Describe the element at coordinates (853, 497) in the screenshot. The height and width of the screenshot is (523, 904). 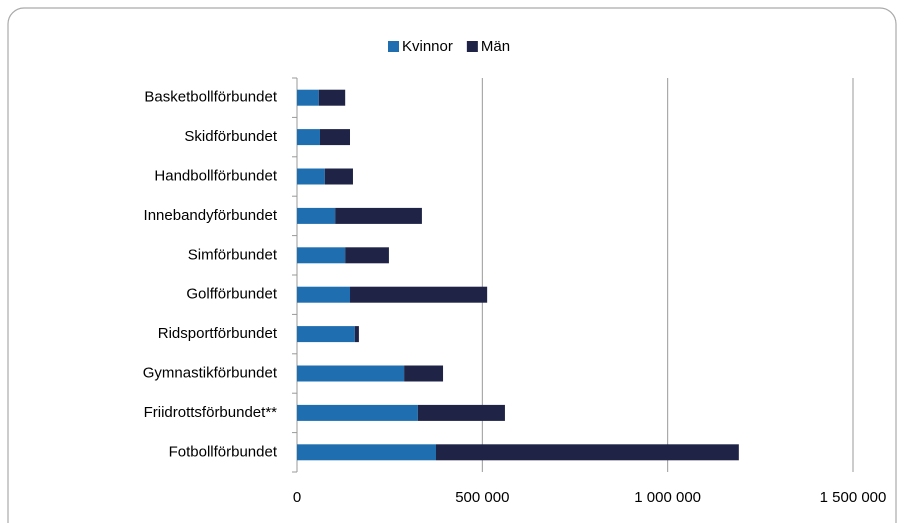
I see `x-tick-label: 1 500 000` at that location.